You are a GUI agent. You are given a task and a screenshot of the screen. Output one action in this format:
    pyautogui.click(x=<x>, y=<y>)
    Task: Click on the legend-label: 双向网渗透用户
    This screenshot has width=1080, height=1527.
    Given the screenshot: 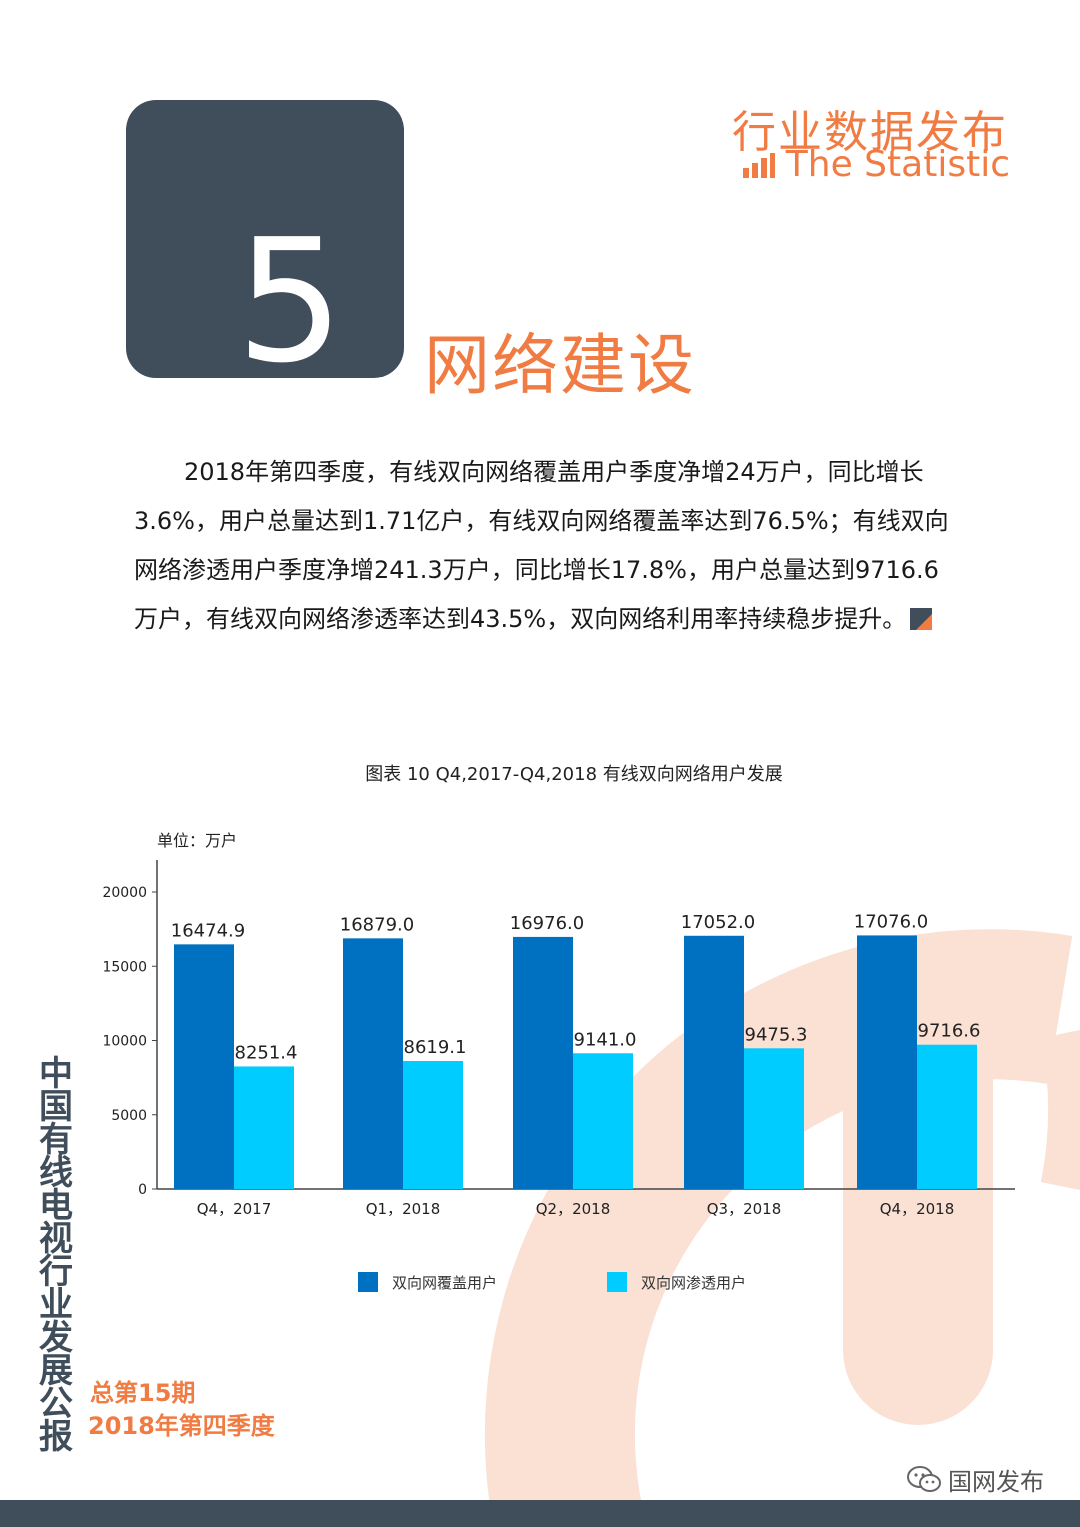 What is the action you would take?
    pyautogui.click(x=693, y=1283)
    